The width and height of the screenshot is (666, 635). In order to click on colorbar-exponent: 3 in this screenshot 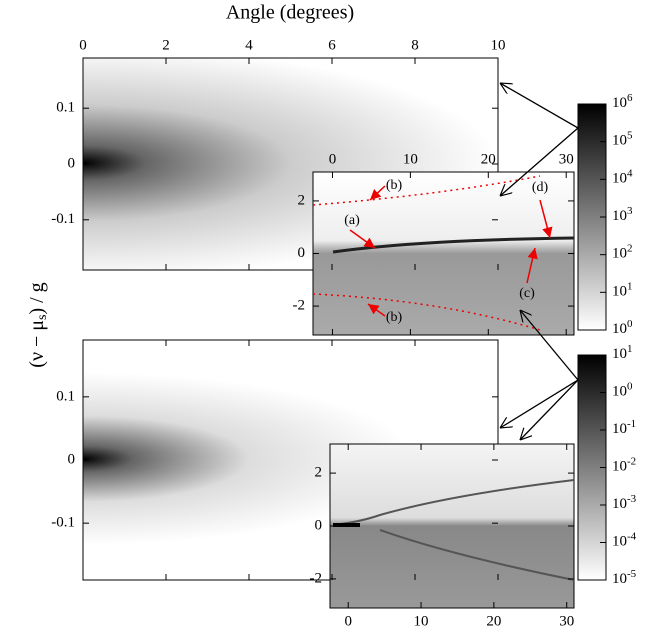, I will do `click(630, 211)`.